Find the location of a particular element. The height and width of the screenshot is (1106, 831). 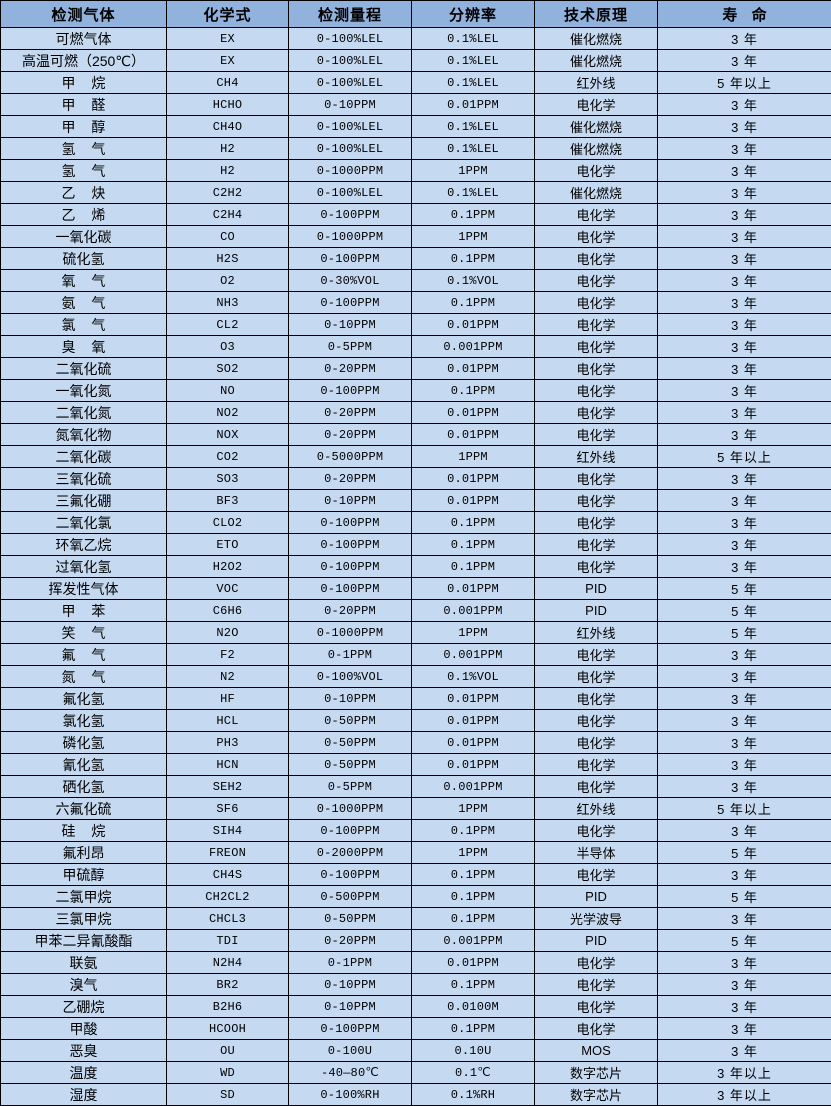

cell-gas: 二氧化碳 is located at coordinates (84, 457).